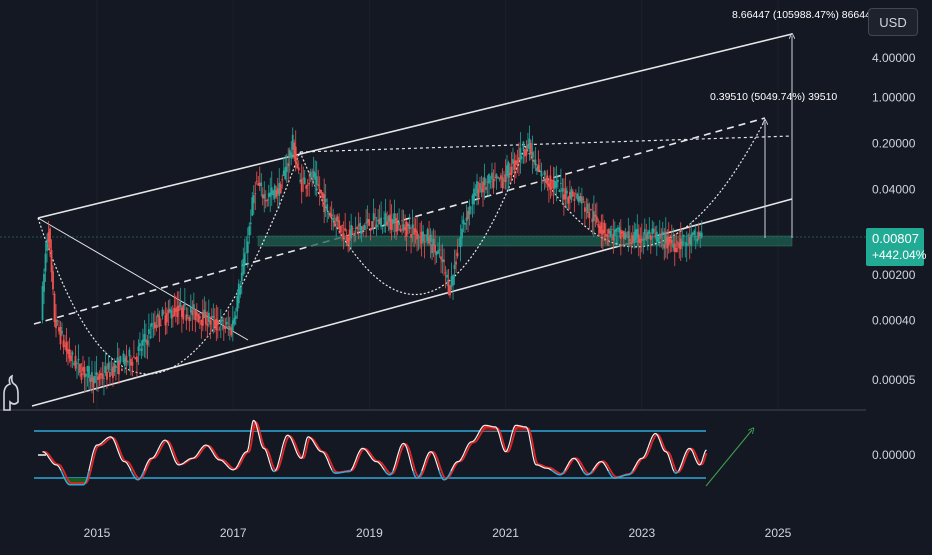 This screenshot has height=555, width=932. I want to click on accumulation-zone, so click(525, 241).